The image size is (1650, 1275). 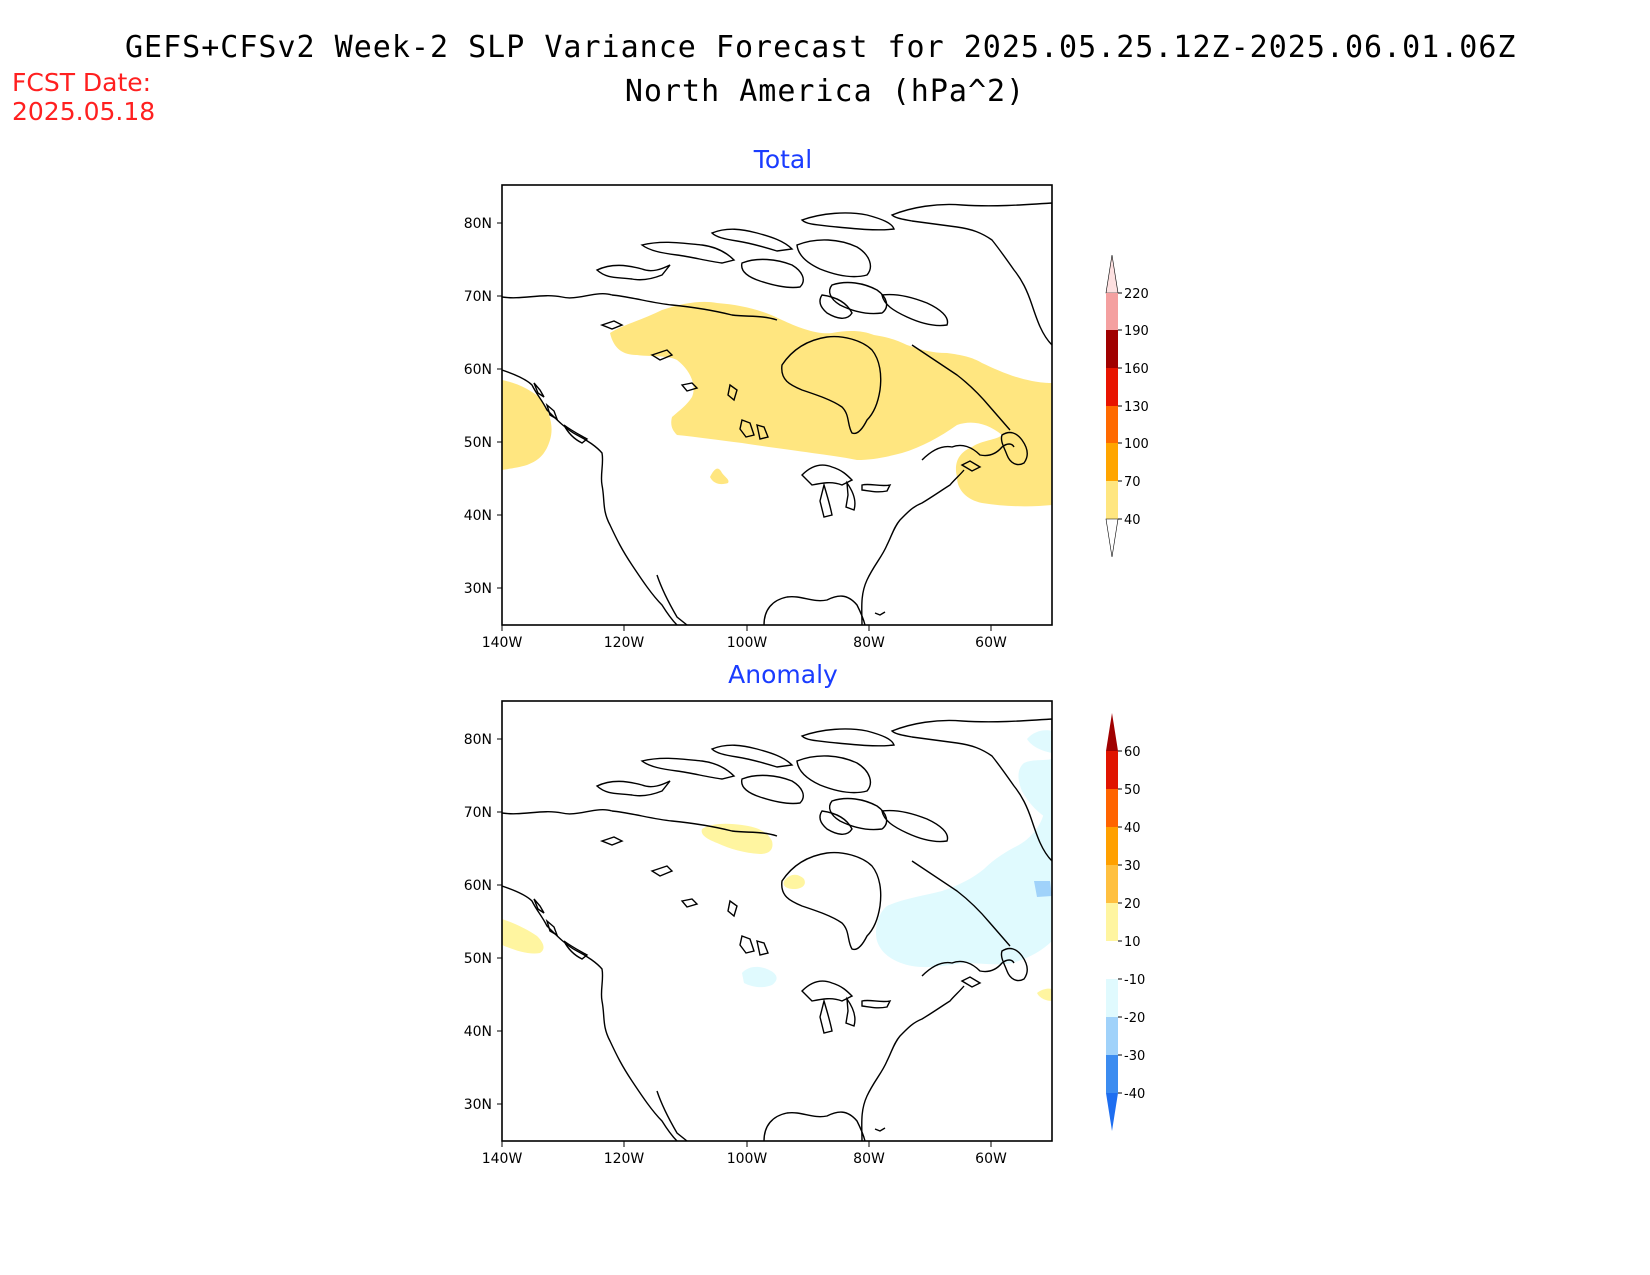 I want to click on colorbar-label: 30, so click(x=1132, y=866).